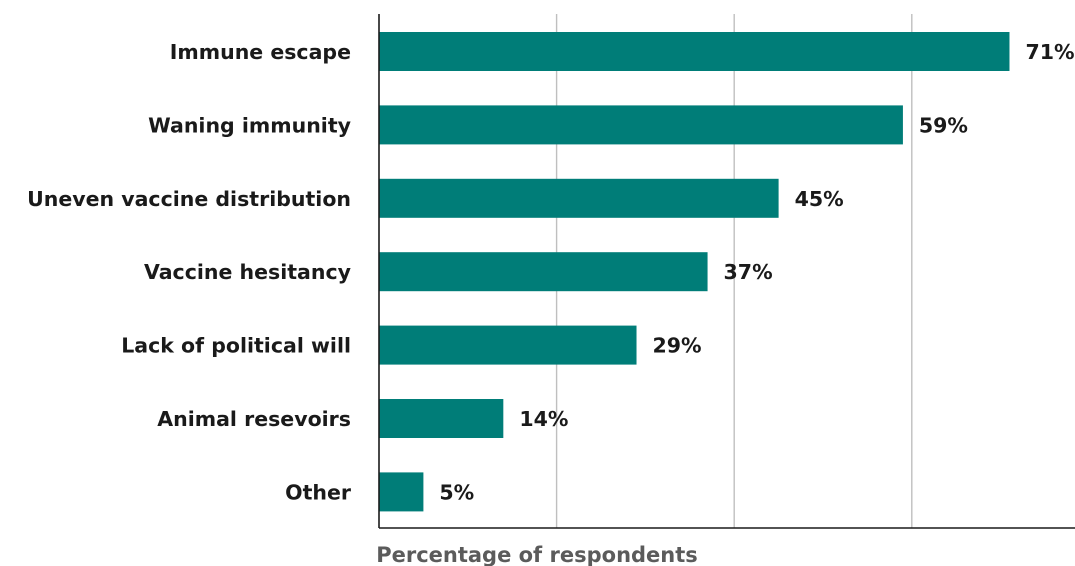 The width and height of the screenshot is (1075, 566). I want to click on bar-uneven-vaccine-distribution, so click(579, 198).